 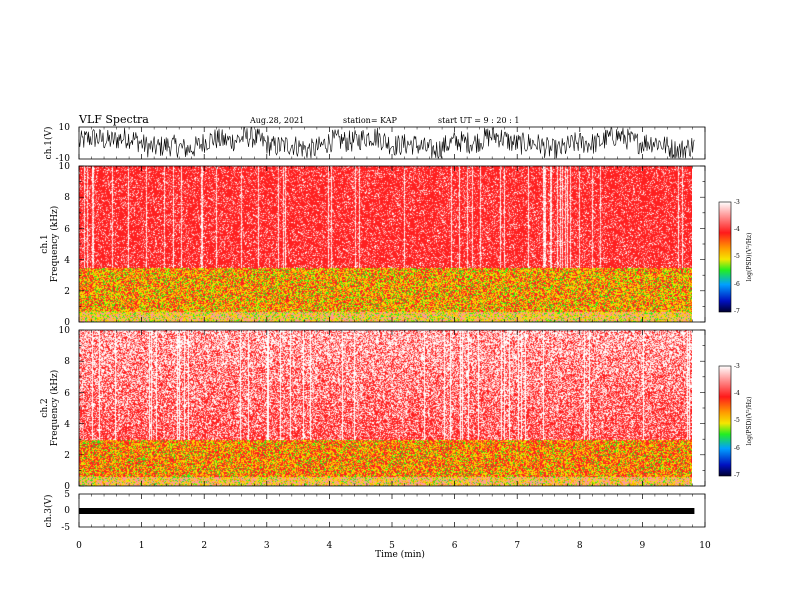 I want to click on ch2-ytick-2: 2, so click(x=67, y=456).